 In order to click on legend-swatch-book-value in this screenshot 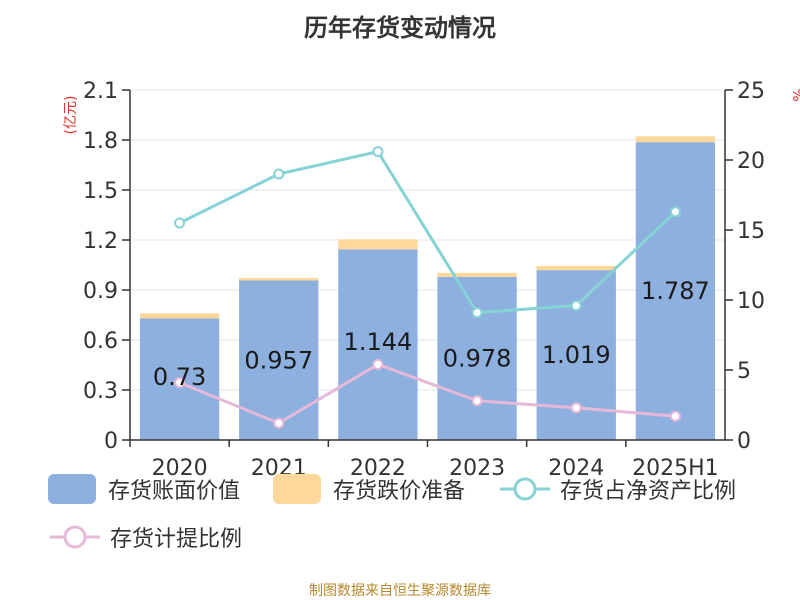, I will do `click(72, 489)`.